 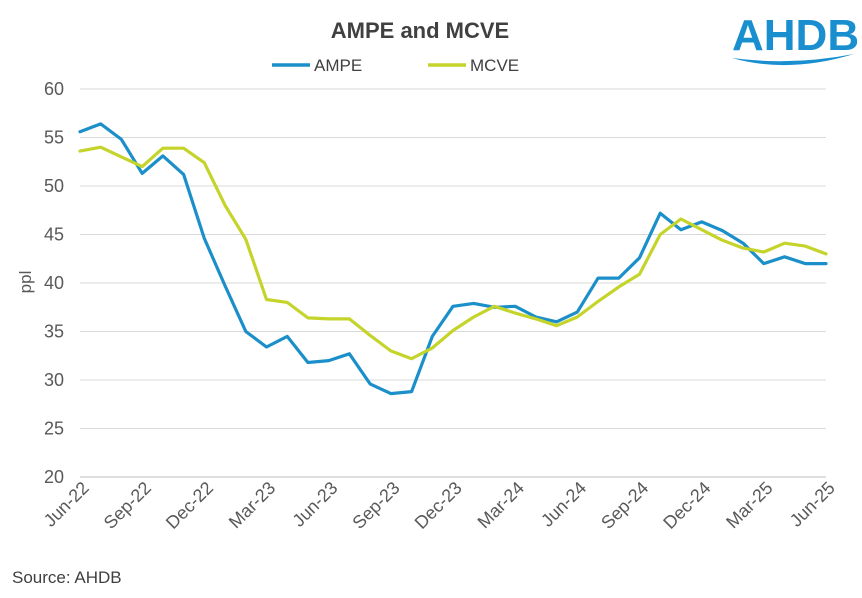 What do you see at coordinates (420, 30) in the screenshot?
I see `chart-title: AMPE and MCVE` at bounding box center [420, 30].